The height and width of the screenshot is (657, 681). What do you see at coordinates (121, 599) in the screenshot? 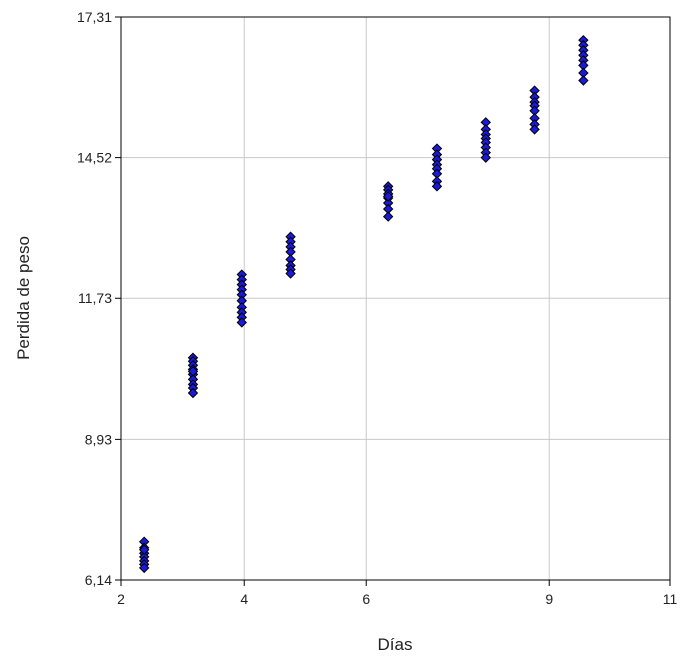
I see `x-tick-label: 2` at bounding box center [121, 599].